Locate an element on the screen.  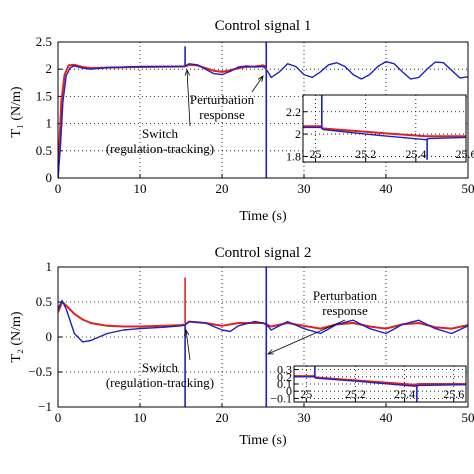
y-tick-label: −0.5 is located at coordinates (40, 371).